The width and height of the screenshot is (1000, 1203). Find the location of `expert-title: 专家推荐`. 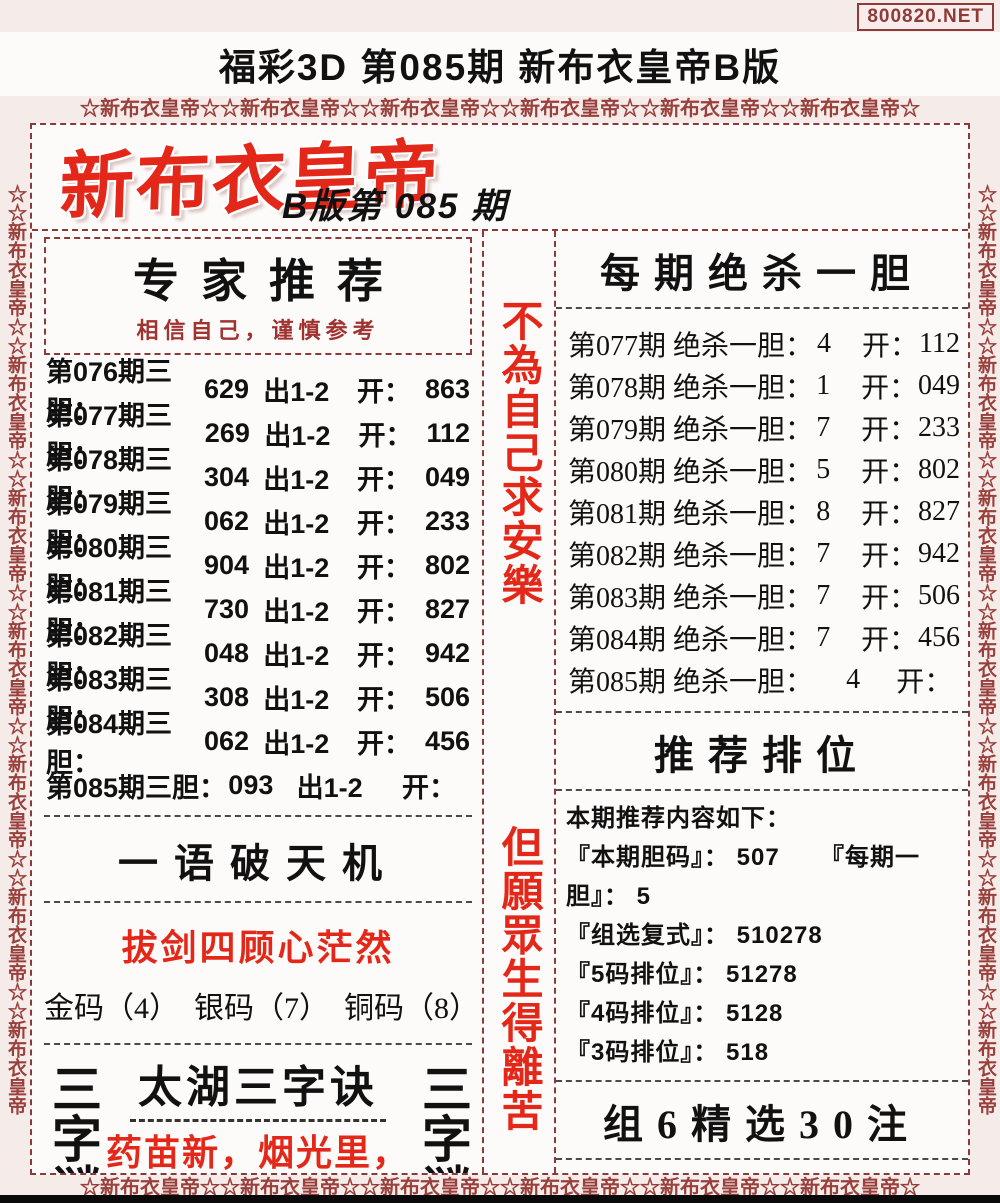

expert-title: 专家推荐 is located at coordinates (269, 281).